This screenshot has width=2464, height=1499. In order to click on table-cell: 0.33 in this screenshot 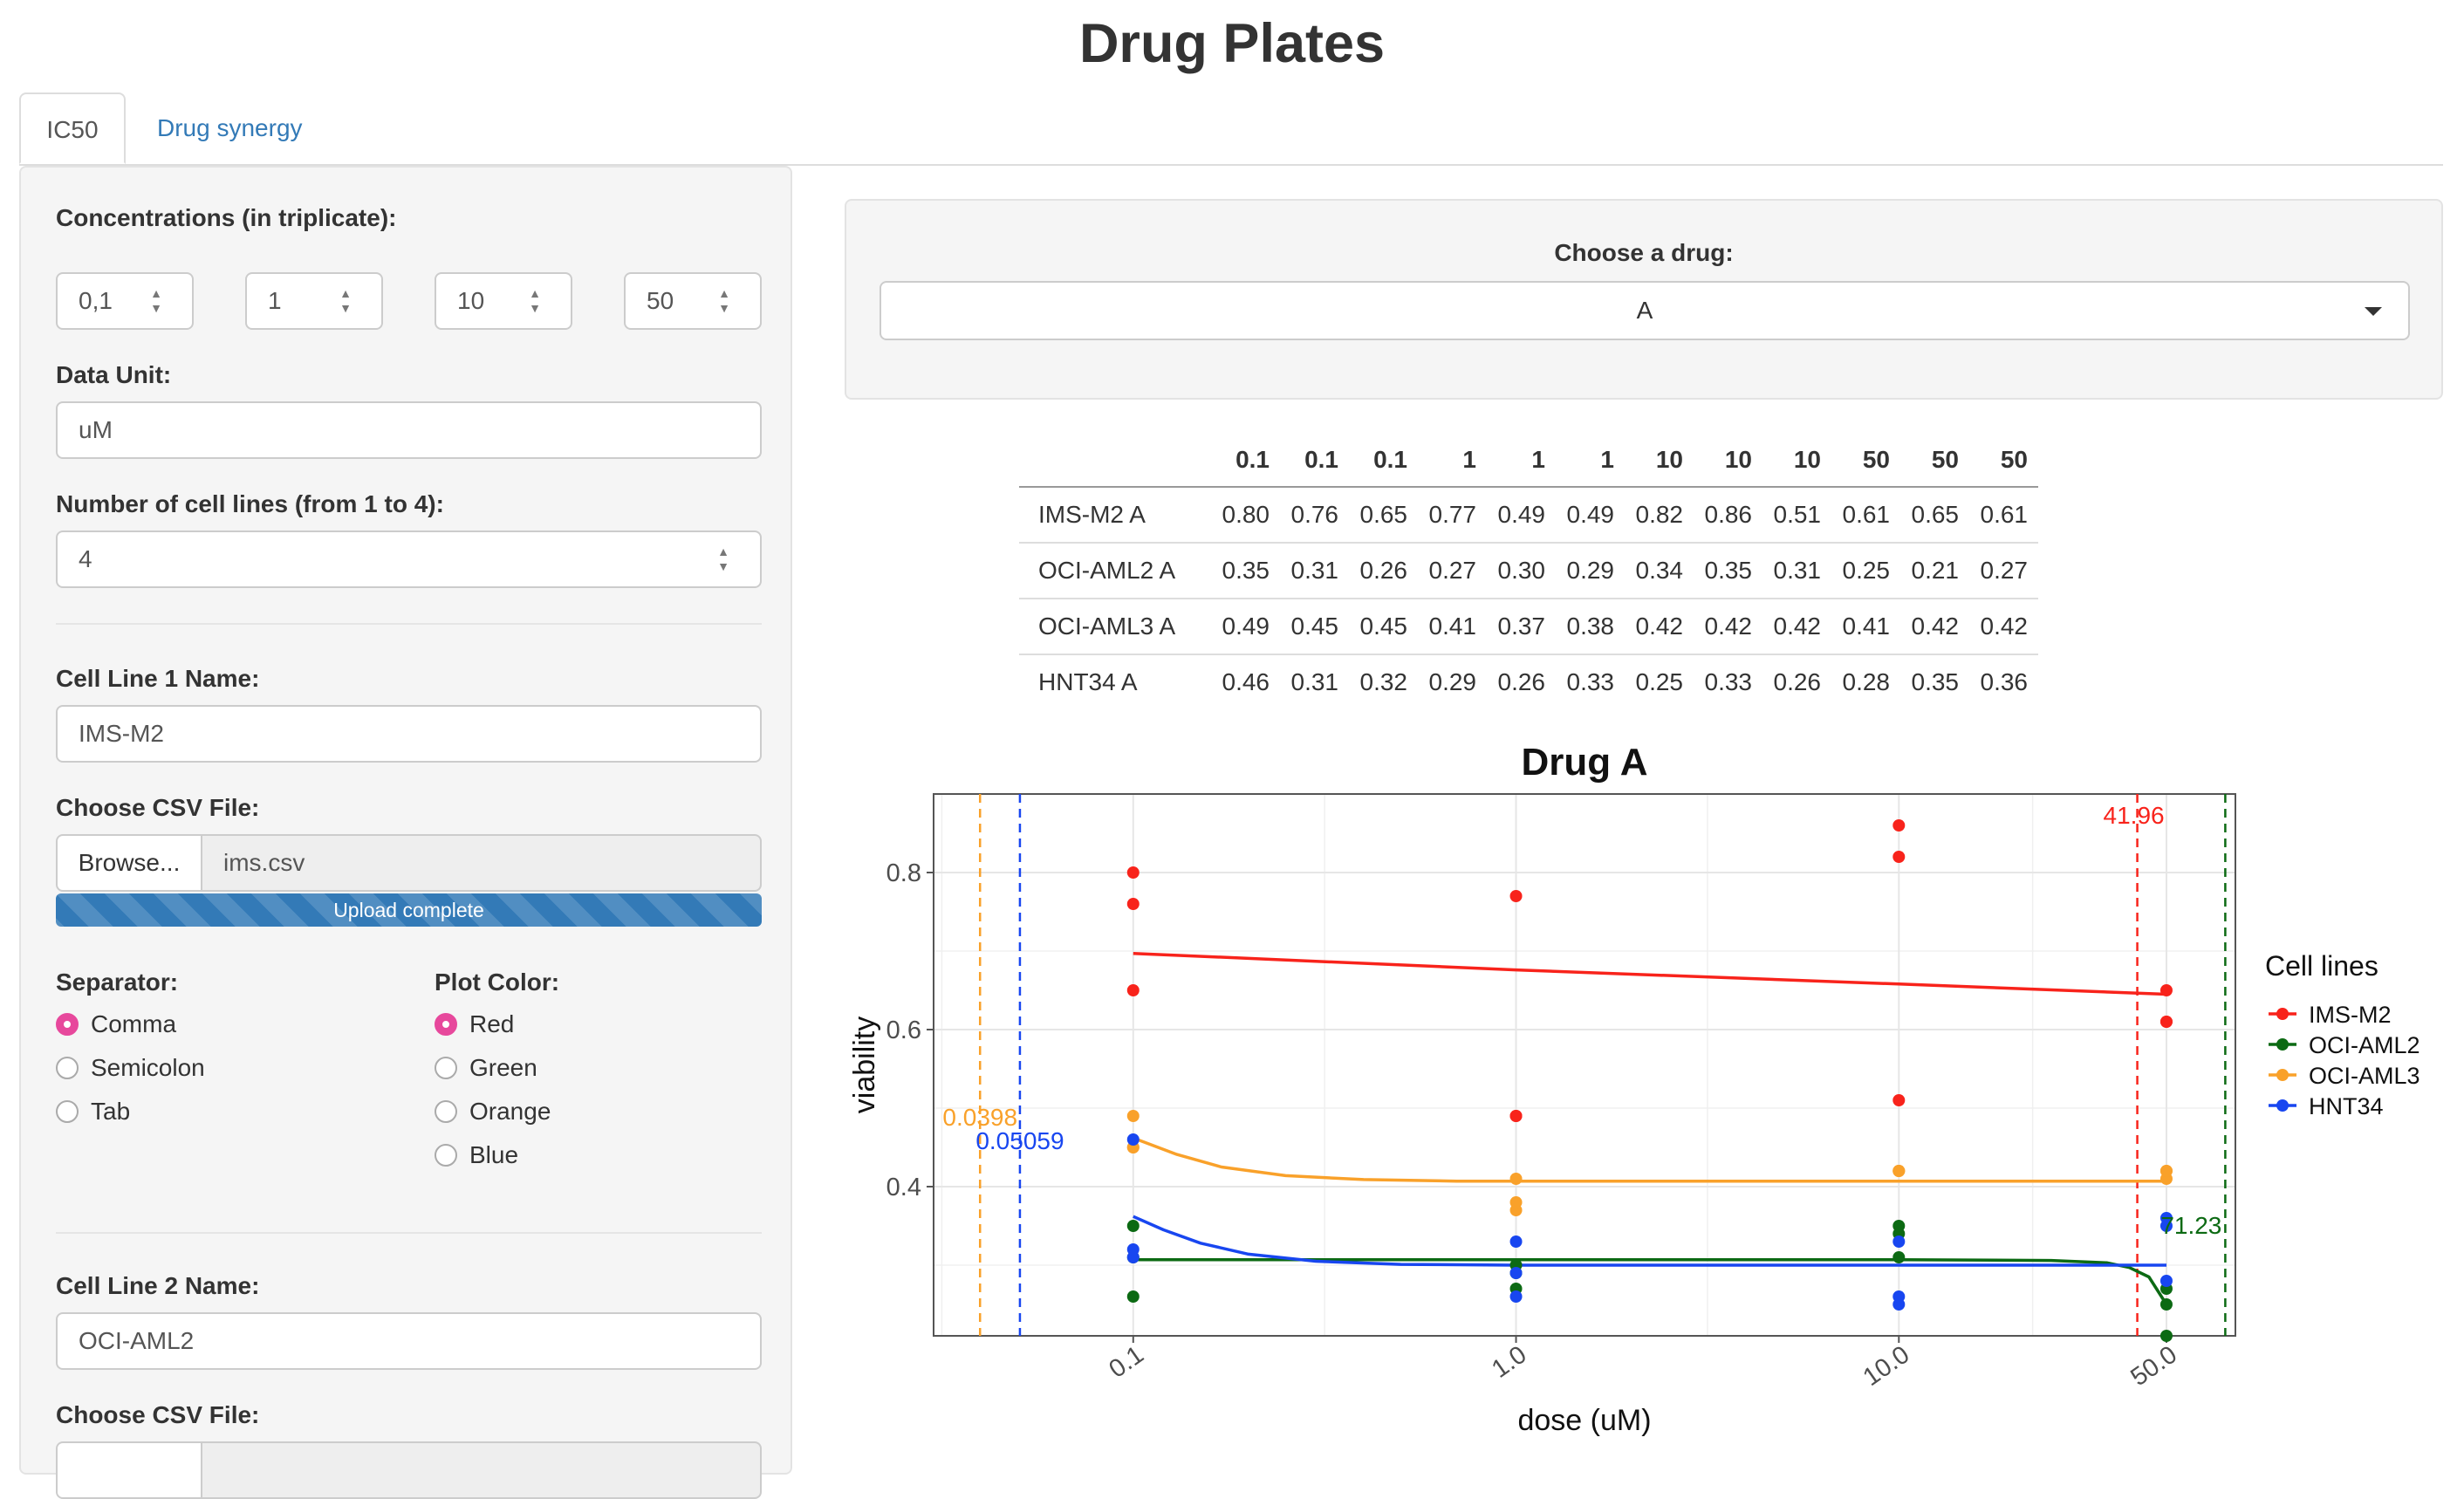, I will do `click(1728, 681)`.